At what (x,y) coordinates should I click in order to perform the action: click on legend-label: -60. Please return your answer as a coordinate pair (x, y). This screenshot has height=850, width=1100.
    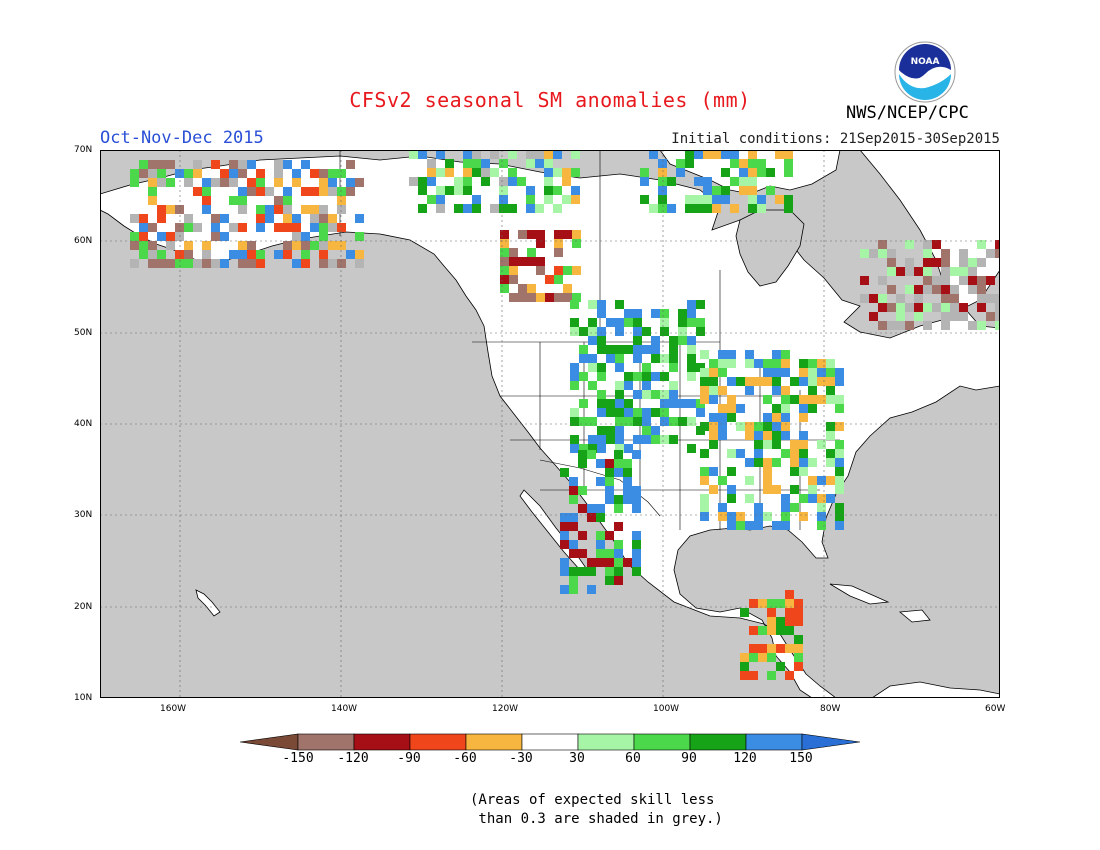
    Looking at the image, I should click on (465, 758).